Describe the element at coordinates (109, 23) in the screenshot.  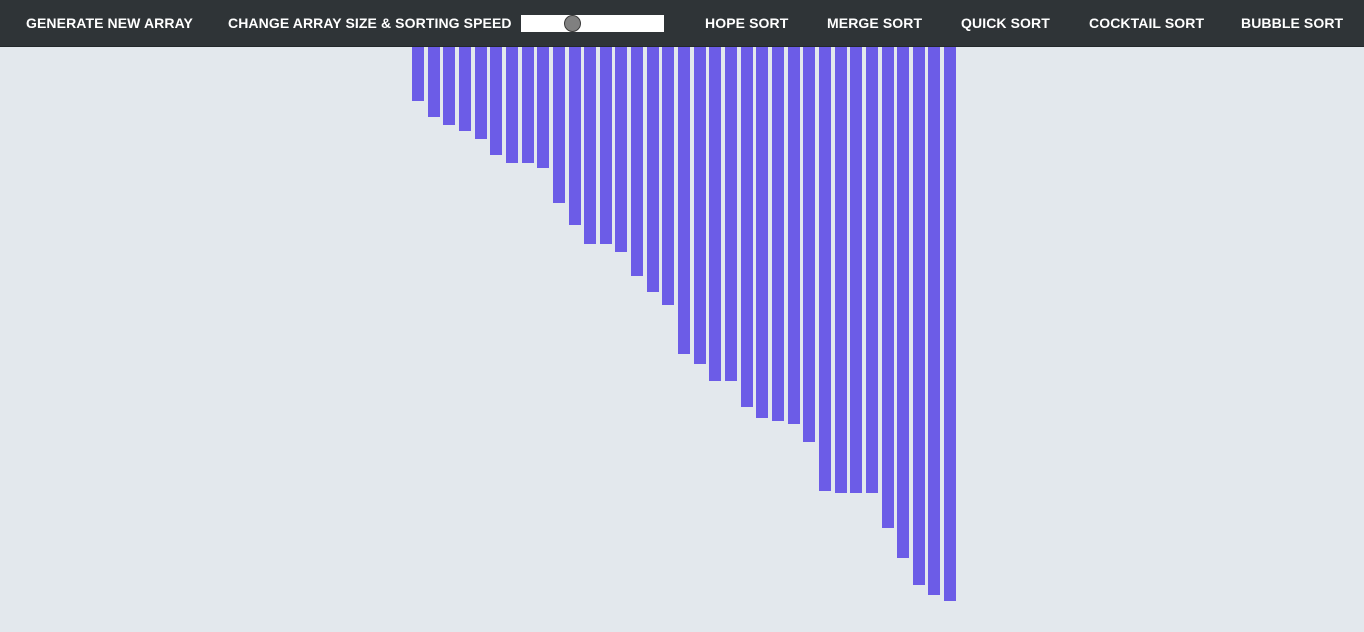
I see `generate-new-array-button: GENERATE NEW ARRAY` at that location.